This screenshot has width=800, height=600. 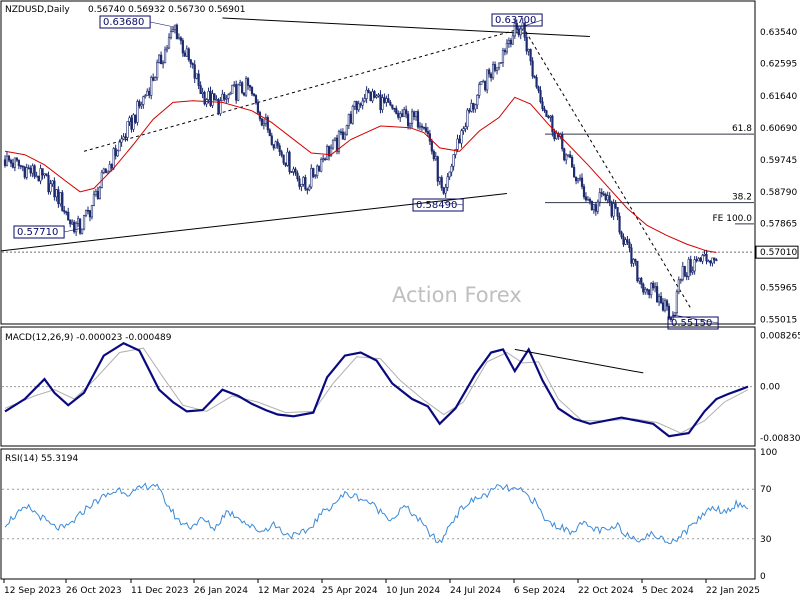 I want to click on annotation-connector, so click(x=695, y=319).